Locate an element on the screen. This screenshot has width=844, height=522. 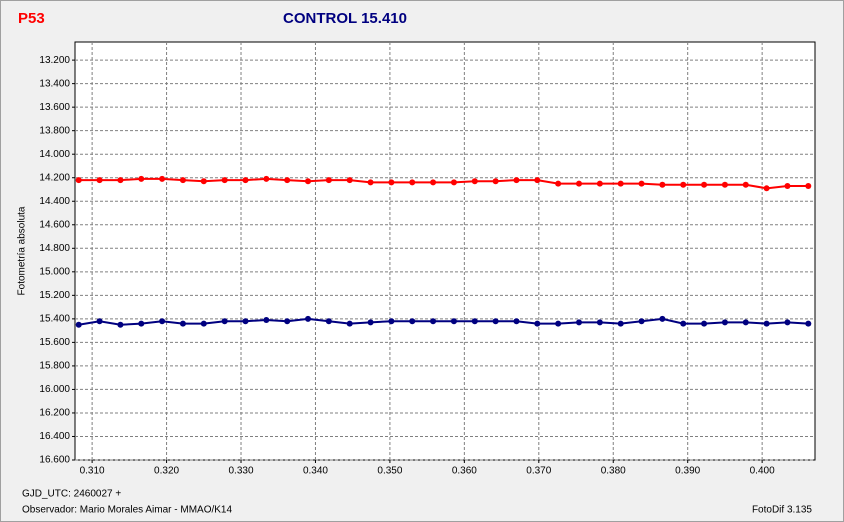
y-tick-label: 14.200 is located at coordinates (54, 177).